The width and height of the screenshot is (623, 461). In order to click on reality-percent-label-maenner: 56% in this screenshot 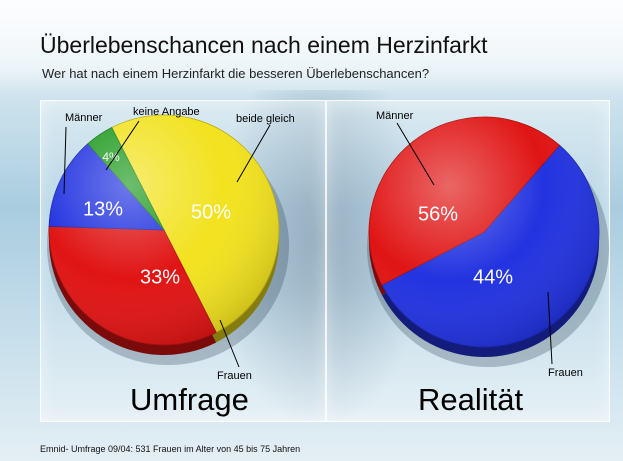, I will do `click(438, 214)`.